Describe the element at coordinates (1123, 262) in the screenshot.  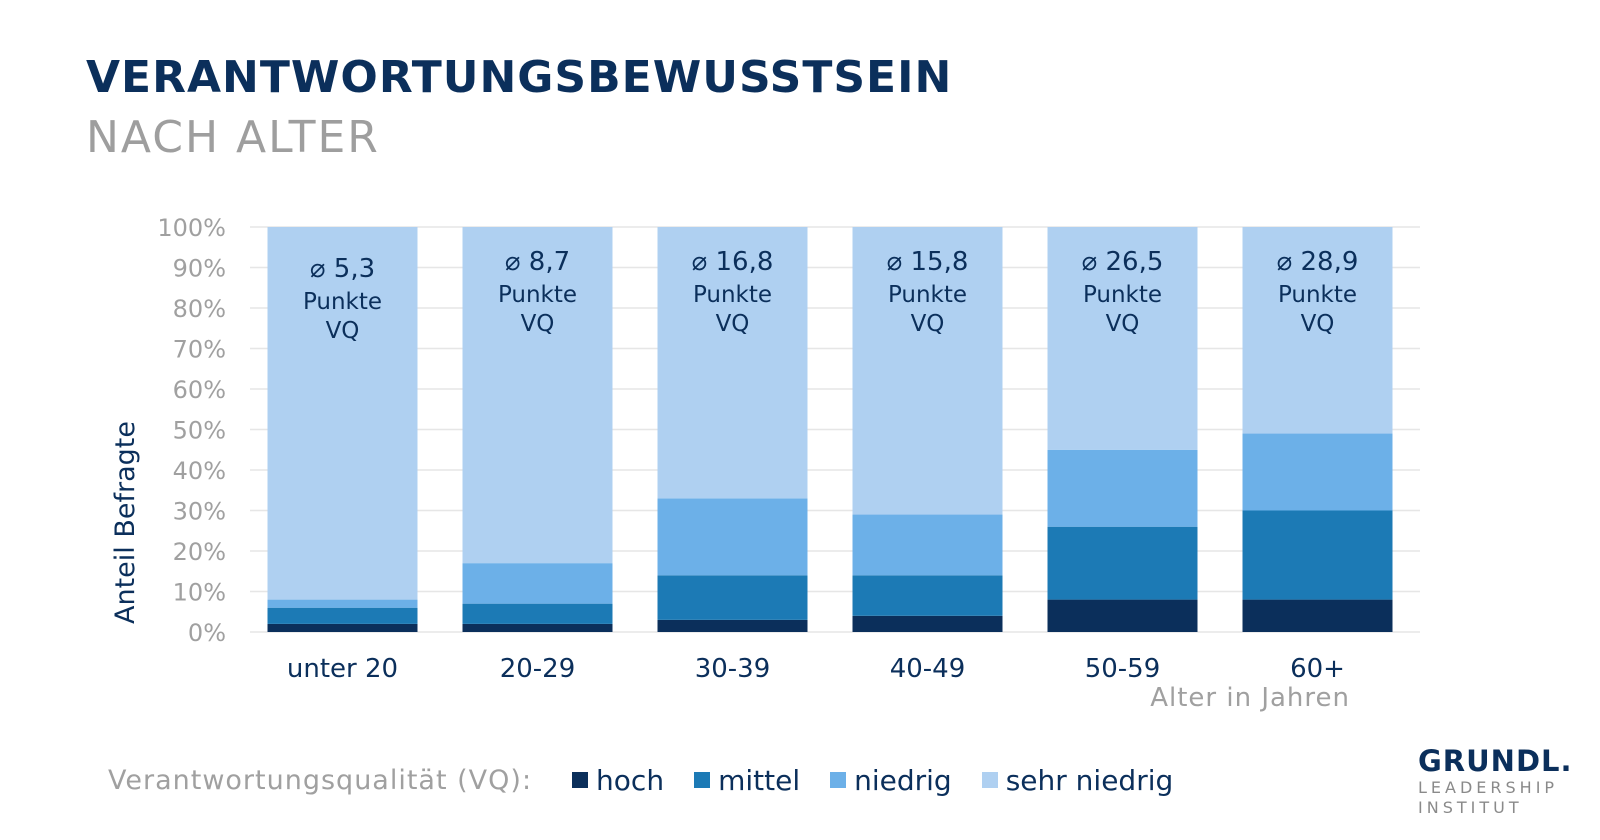
I see `bar-average-label: ⌀ 26,5` at that location.